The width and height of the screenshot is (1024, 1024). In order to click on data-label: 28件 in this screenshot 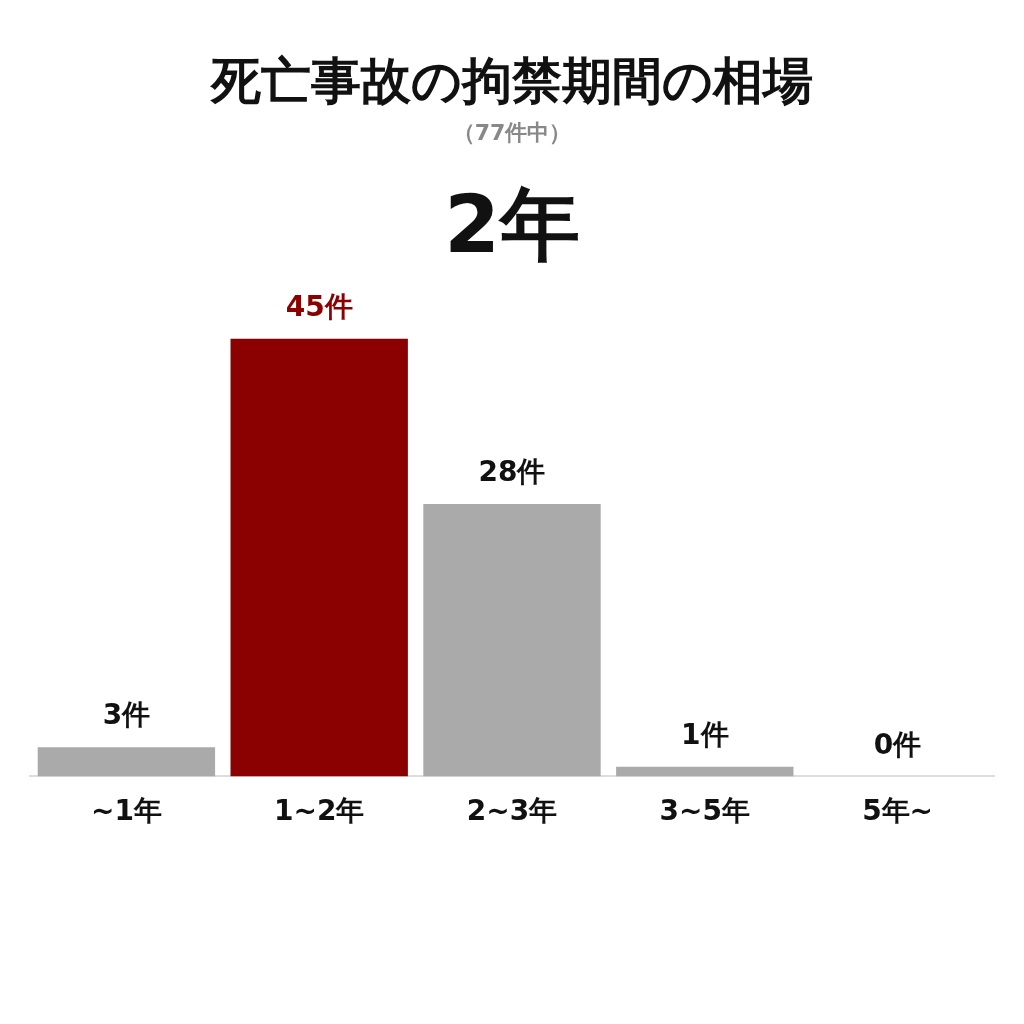, I will do `click(512, 472)`.